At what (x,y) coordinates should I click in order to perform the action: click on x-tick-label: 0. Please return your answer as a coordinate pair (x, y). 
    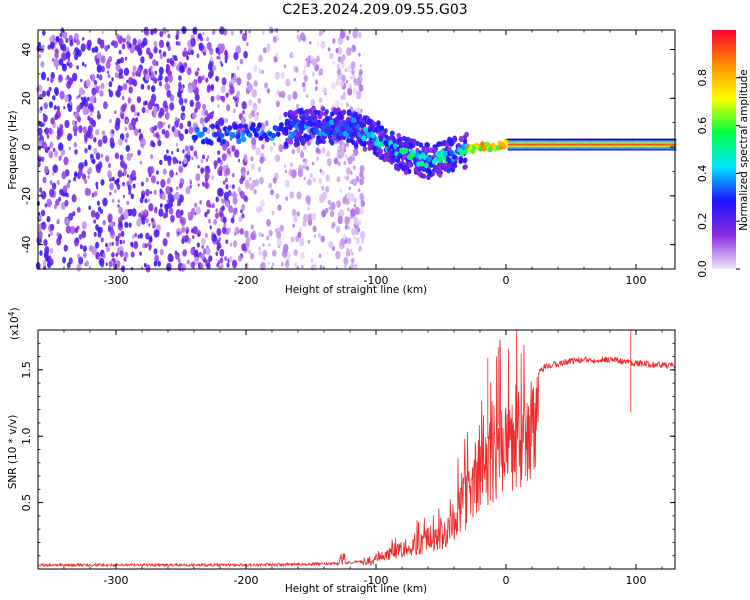
    Looking at the image, I should click on (506, 280).